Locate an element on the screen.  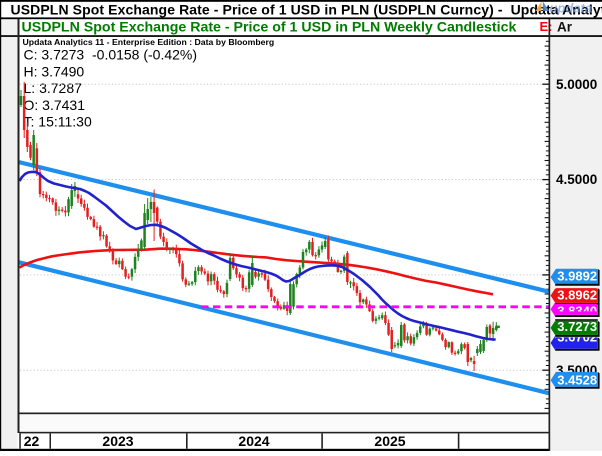
svg-text: 2023 is located at coordinates (117, 441).